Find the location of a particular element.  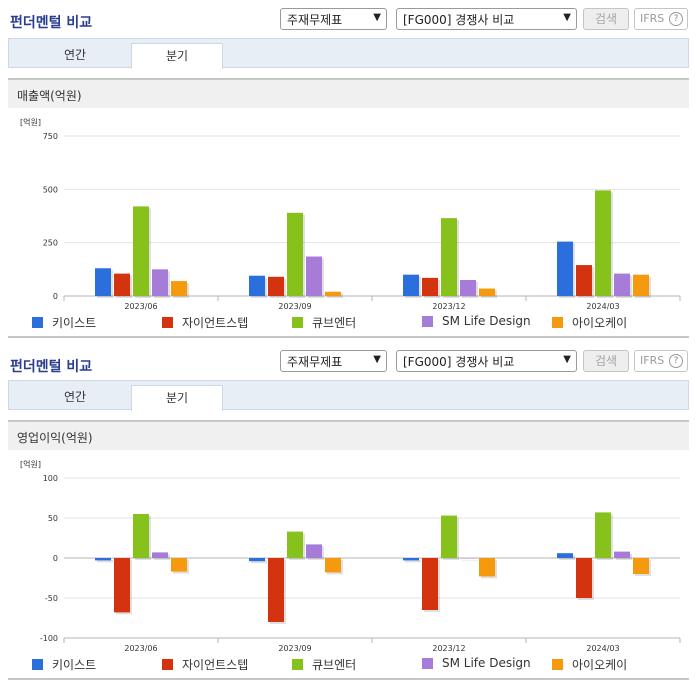

statement-type-value: 주재무제표 is located at coordinates (315, 20).